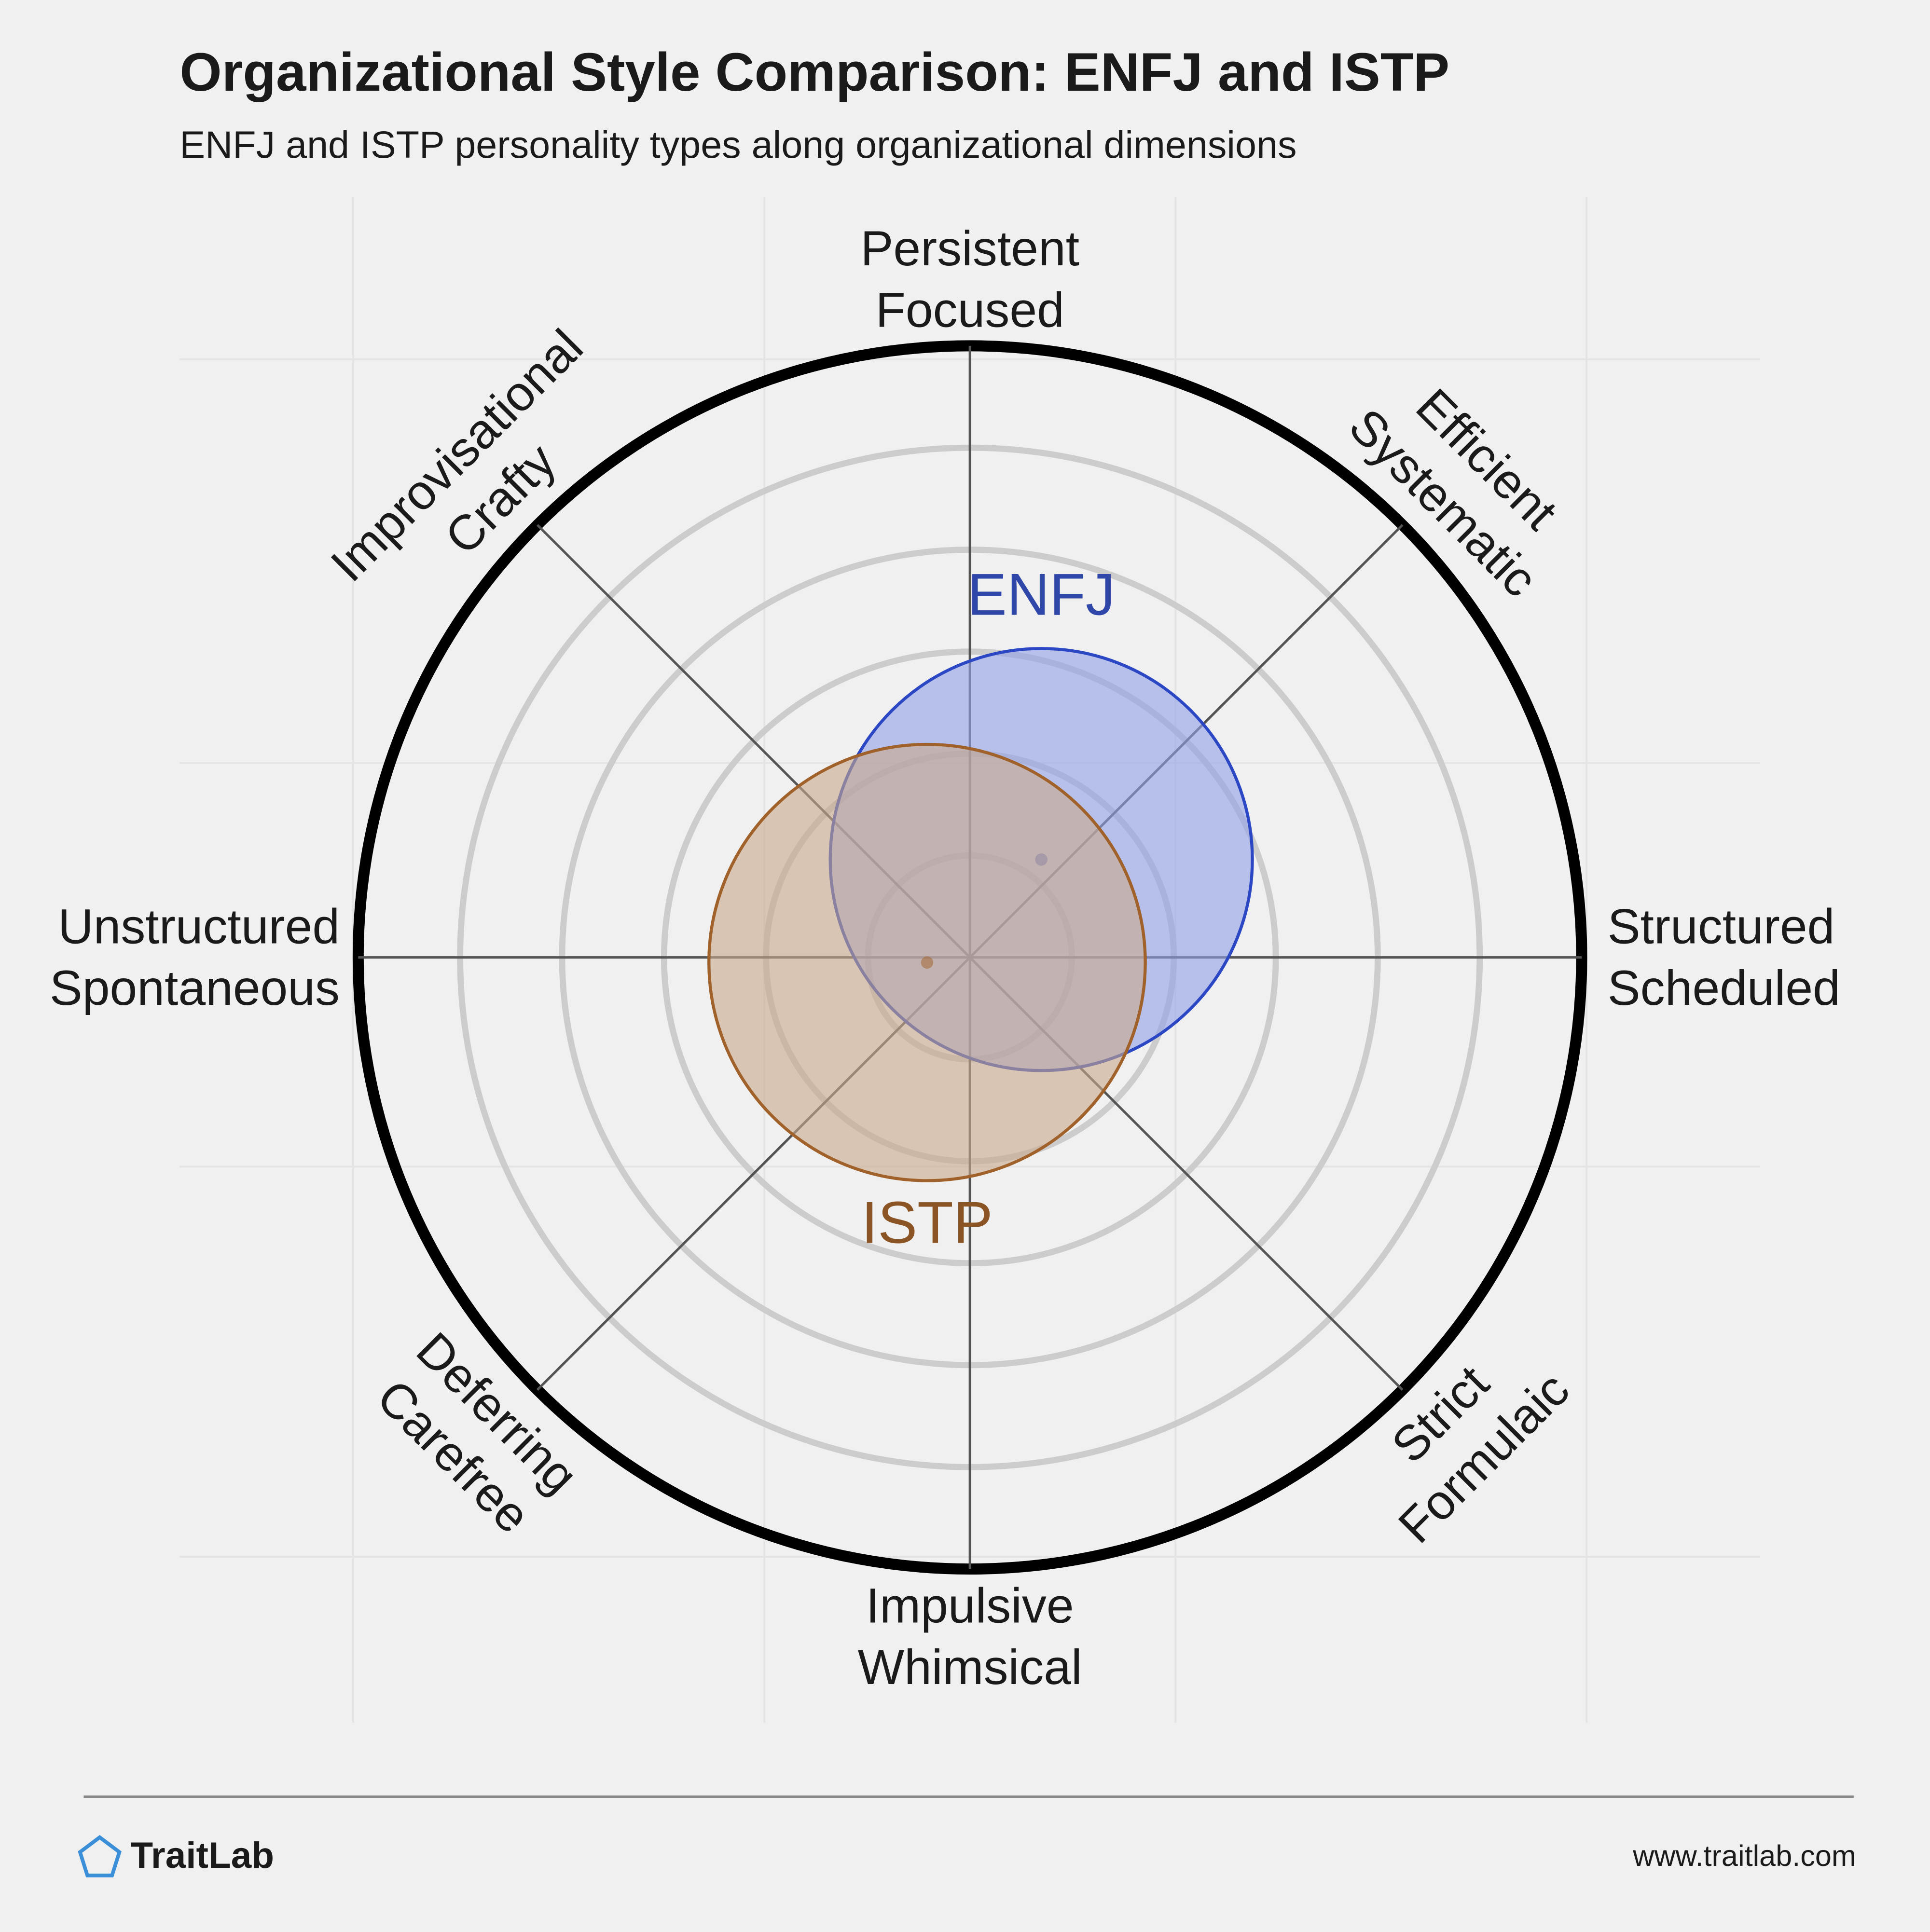  Describe the element at coordinates (969, 279) in the screenshot. I see `axis-label: Persistent Focused` at that location.